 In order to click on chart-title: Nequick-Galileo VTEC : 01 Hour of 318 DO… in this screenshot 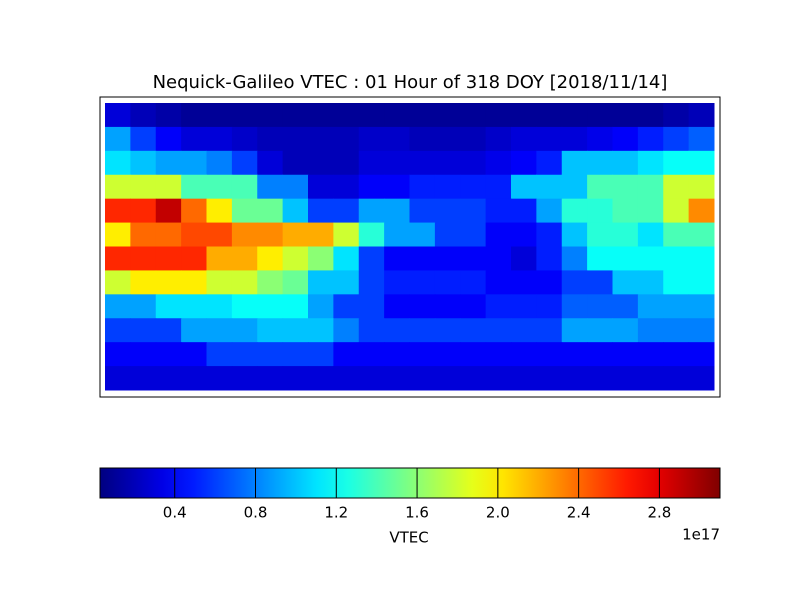, I will do `click(410, 82)`.